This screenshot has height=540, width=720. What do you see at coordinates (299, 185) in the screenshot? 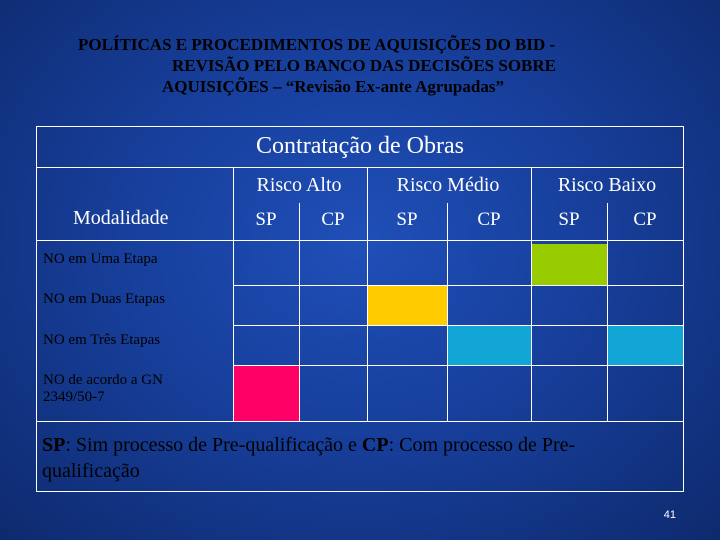
I see `risk-group-high: Risco Alto` at bounding box center [299, 185].